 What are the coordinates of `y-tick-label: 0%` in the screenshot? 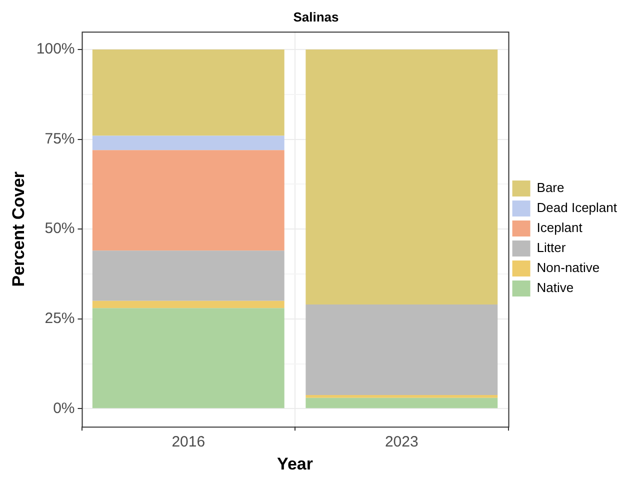 It's located at (64, 408).